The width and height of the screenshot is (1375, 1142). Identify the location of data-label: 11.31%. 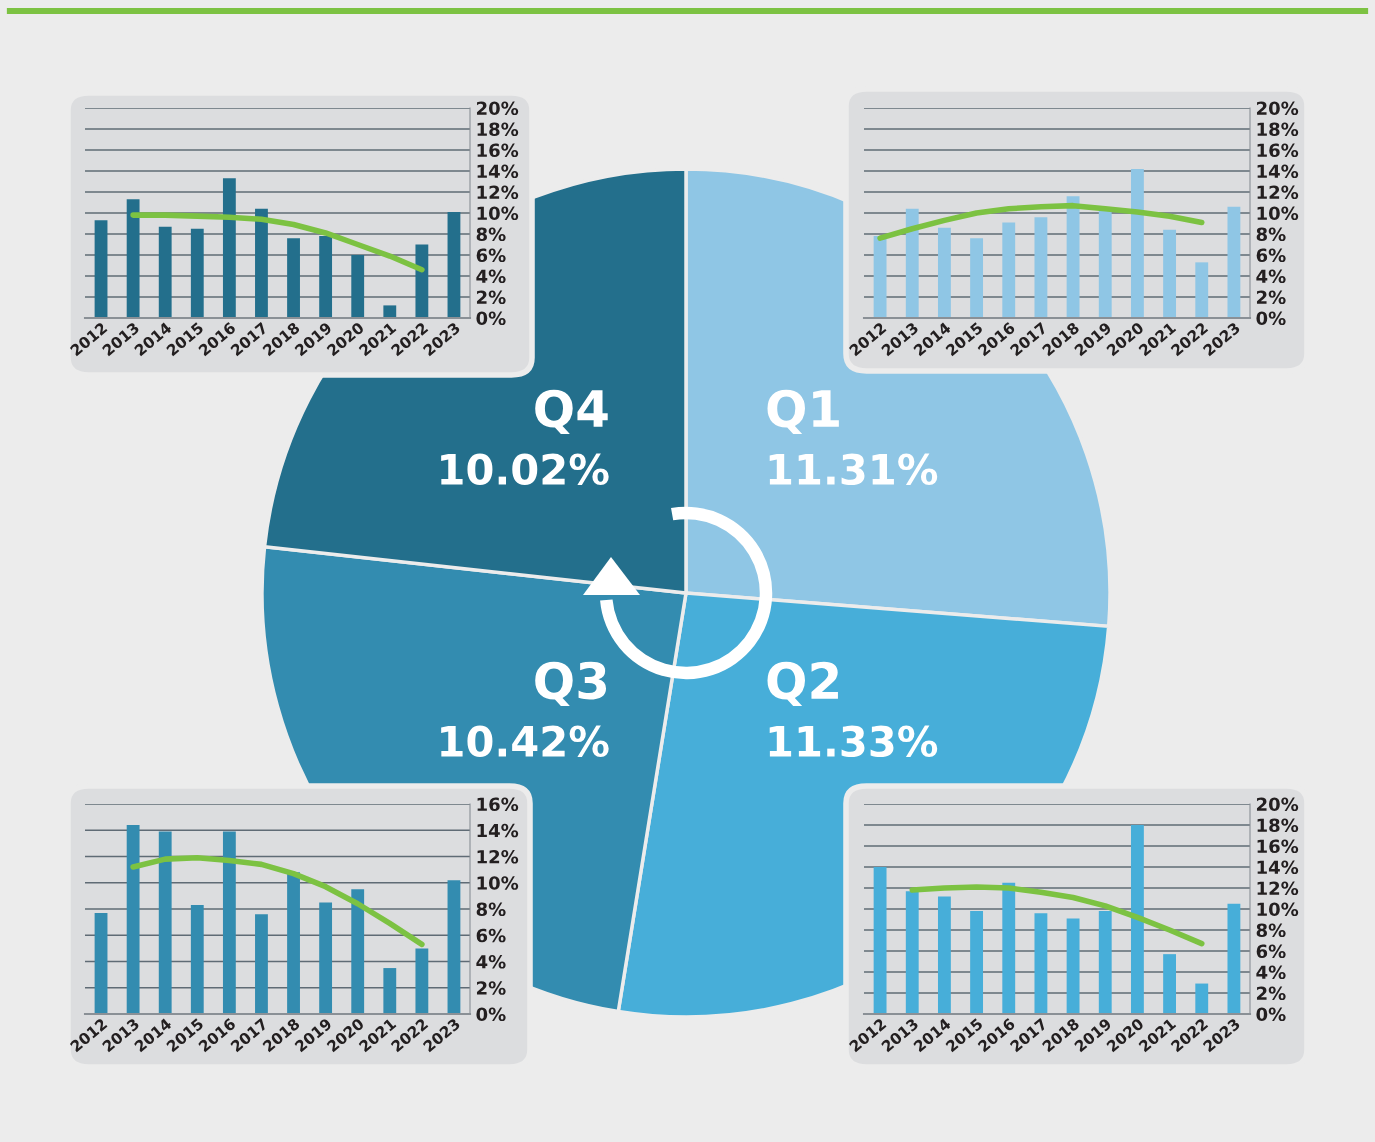
(853, 469).